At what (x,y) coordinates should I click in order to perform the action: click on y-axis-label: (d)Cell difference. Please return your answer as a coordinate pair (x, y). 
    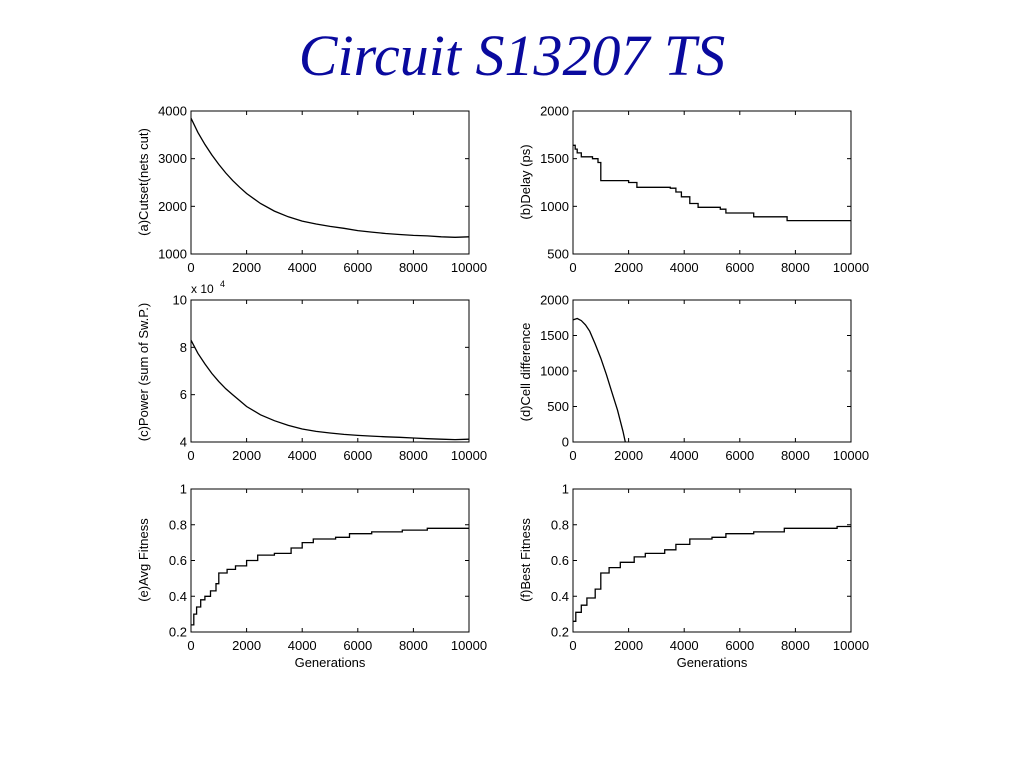
    Looking at the image, I should click on (525, 372).